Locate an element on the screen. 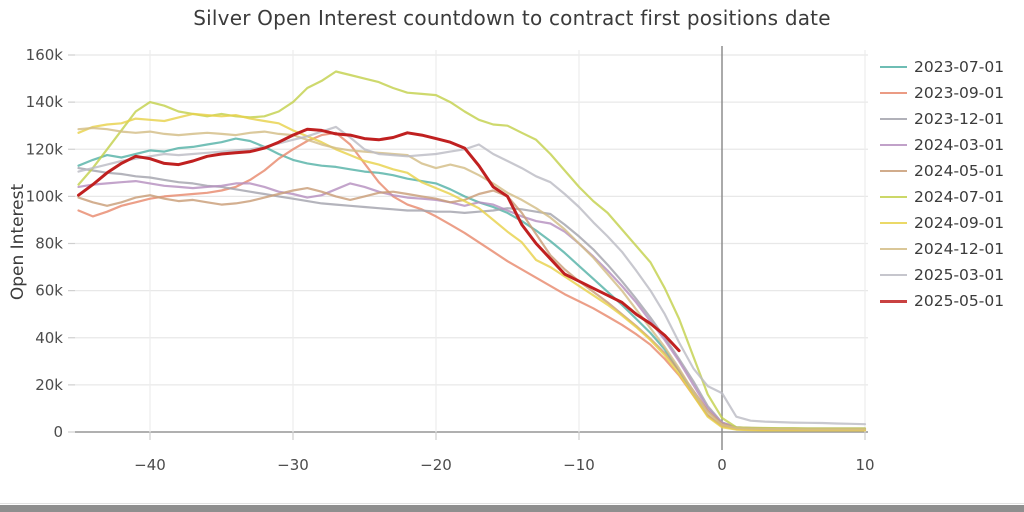 Image resolution: width=1024 pixels, height=512 pixels. legend-label: 2024-05-01 is located at coordinates (959, 171).